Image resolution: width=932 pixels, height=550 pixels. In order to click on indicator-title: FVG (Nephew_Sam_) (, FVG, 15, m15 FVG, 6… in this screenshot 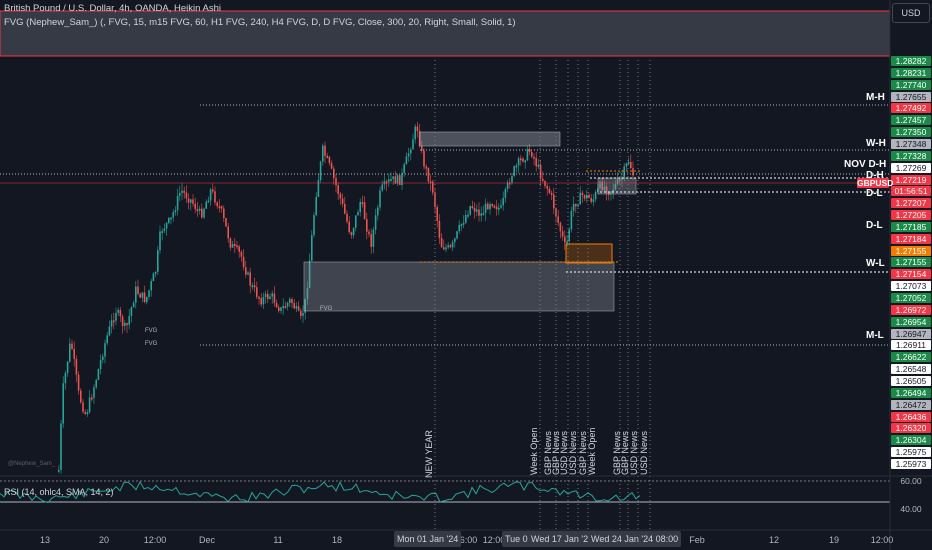, I will do `click(260, 22)`.